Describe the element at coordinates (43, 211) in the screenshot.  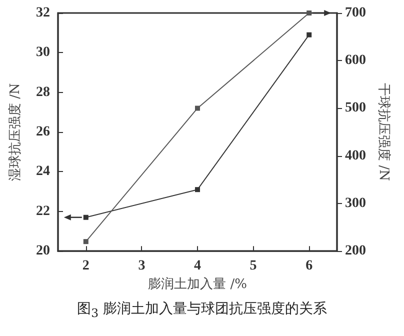
I see `y-tick-label: 22` at that location.